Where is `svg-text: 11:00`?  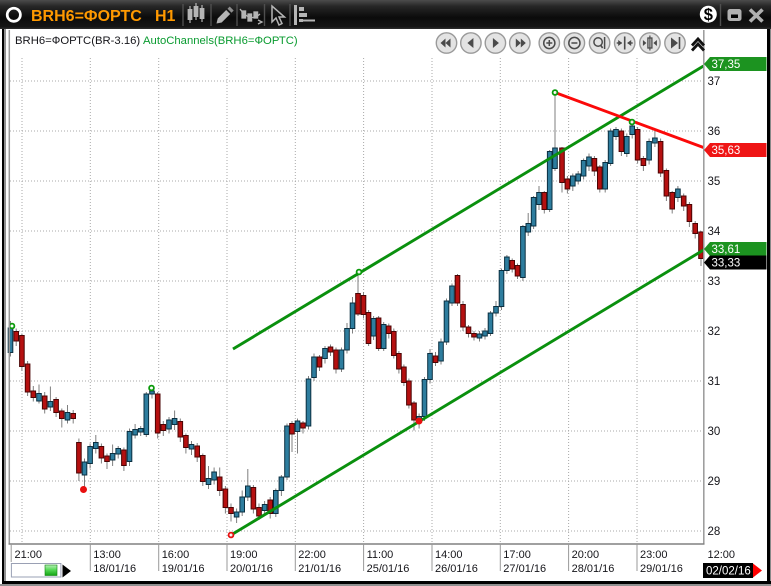
svg-text: 11:00 is located at coordinates (380, 555).